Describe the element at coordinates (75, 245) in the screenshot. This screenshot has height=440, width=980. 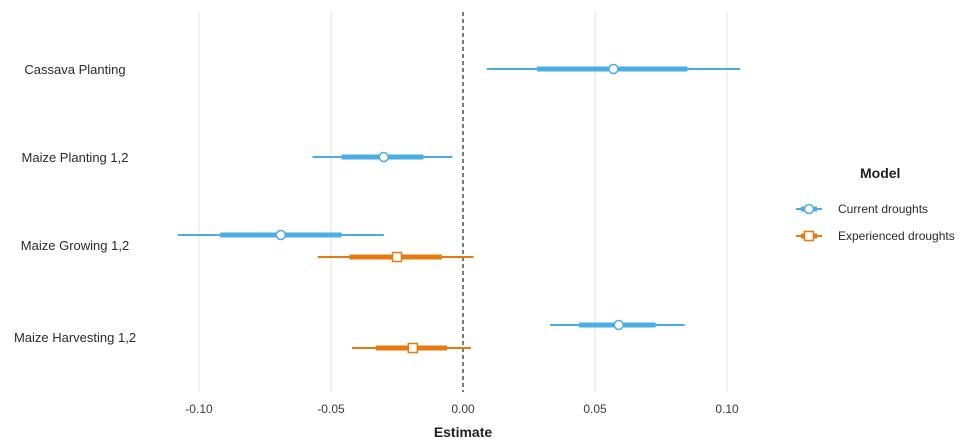
I see `category-label: Maize Growing 1,2` at that location.